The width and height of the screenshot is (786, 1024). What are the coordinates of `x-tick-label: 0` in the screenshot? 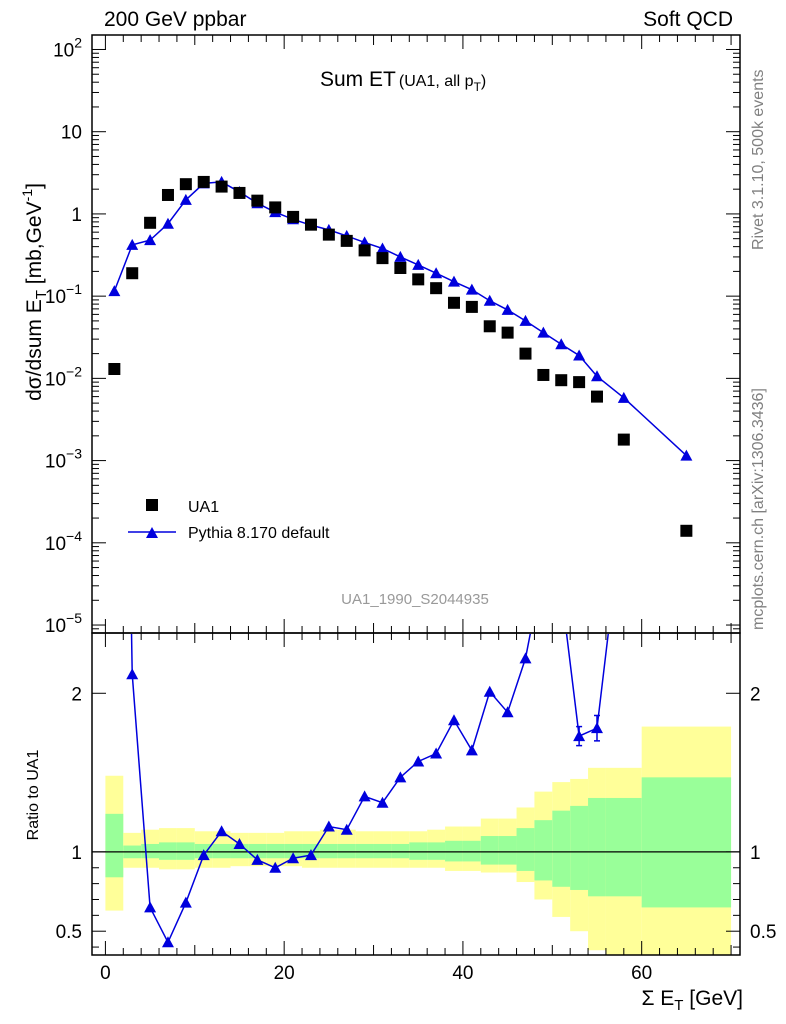 It's located at (105, 973).